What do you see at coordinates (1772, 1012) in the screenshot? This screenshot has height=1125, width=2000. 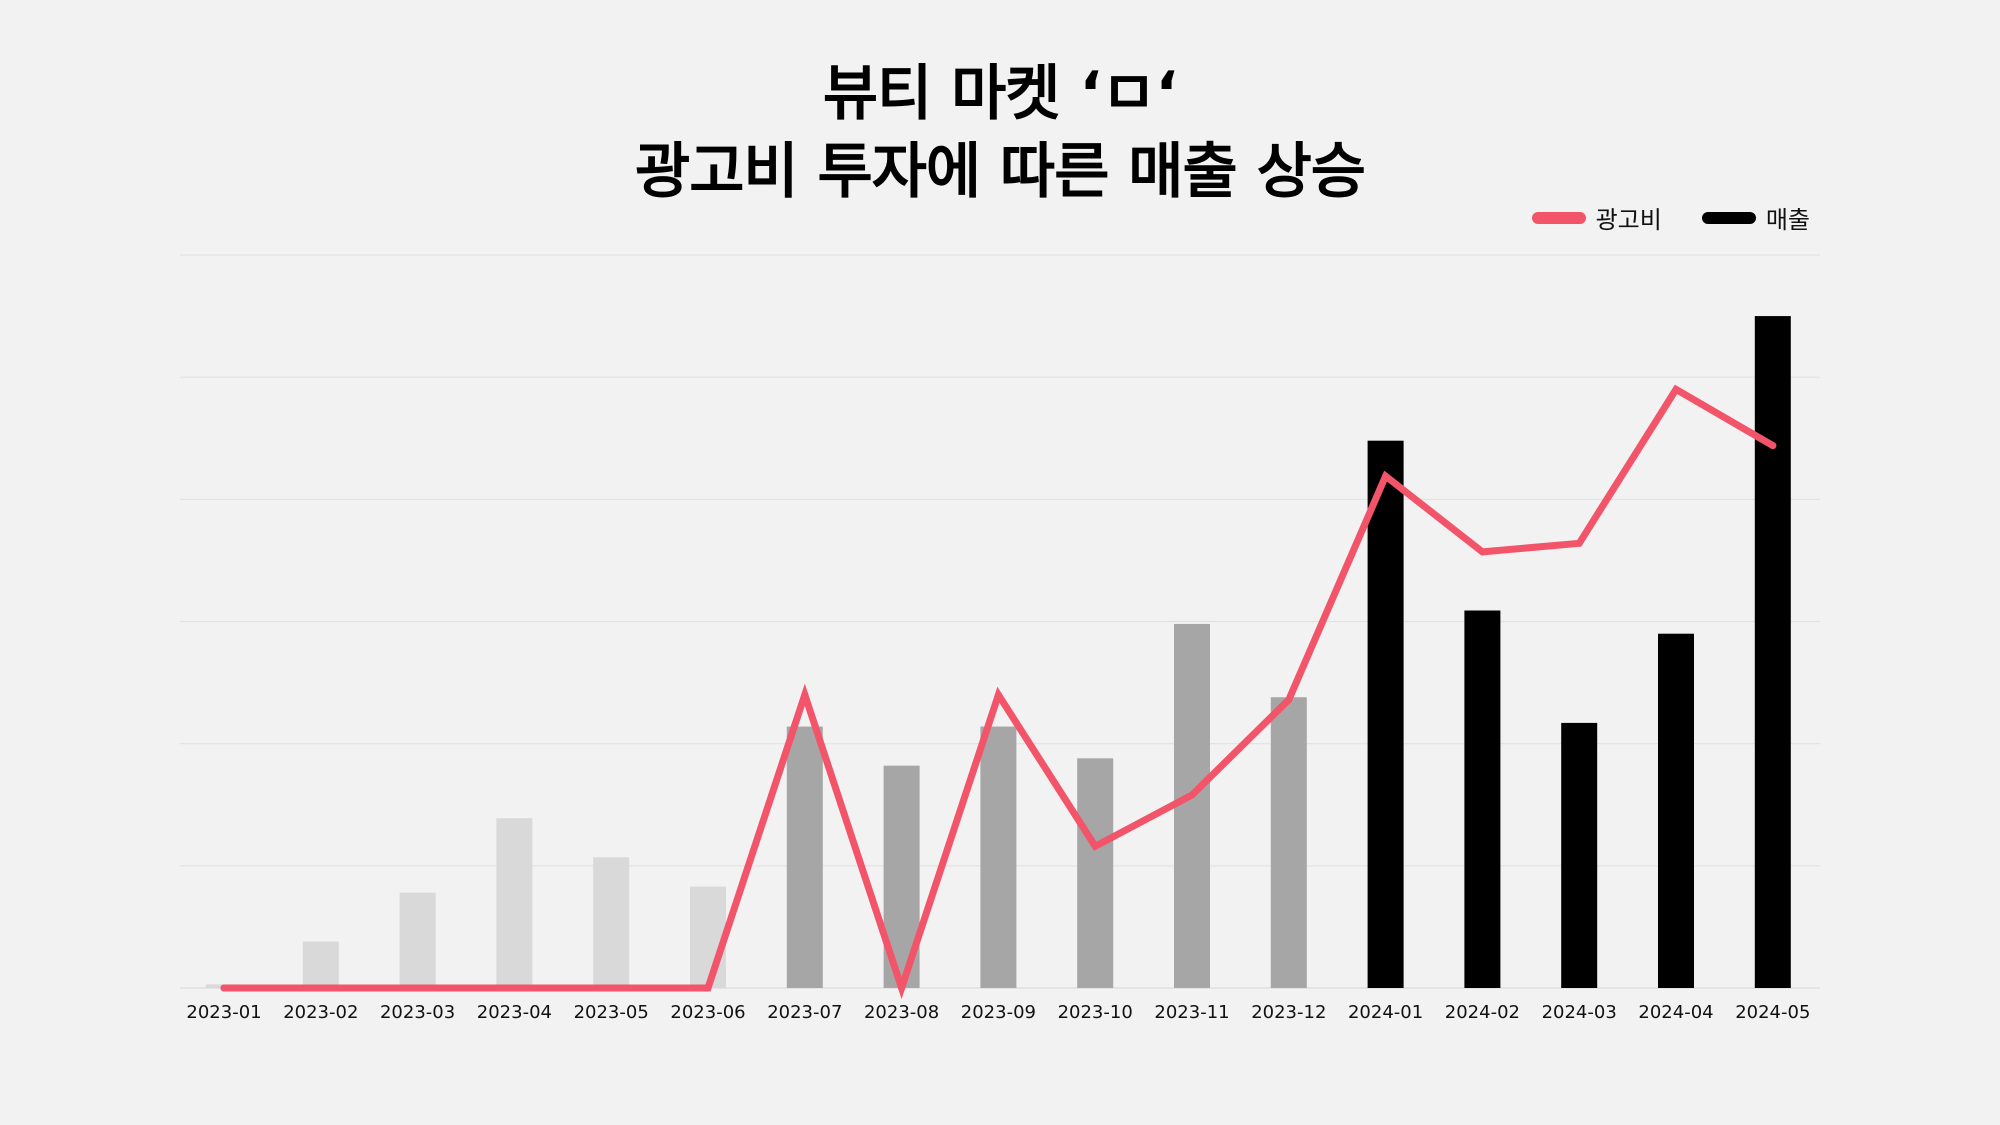 I see `x-tick-label: 2024-05` at bounding box center [1772, 1012].